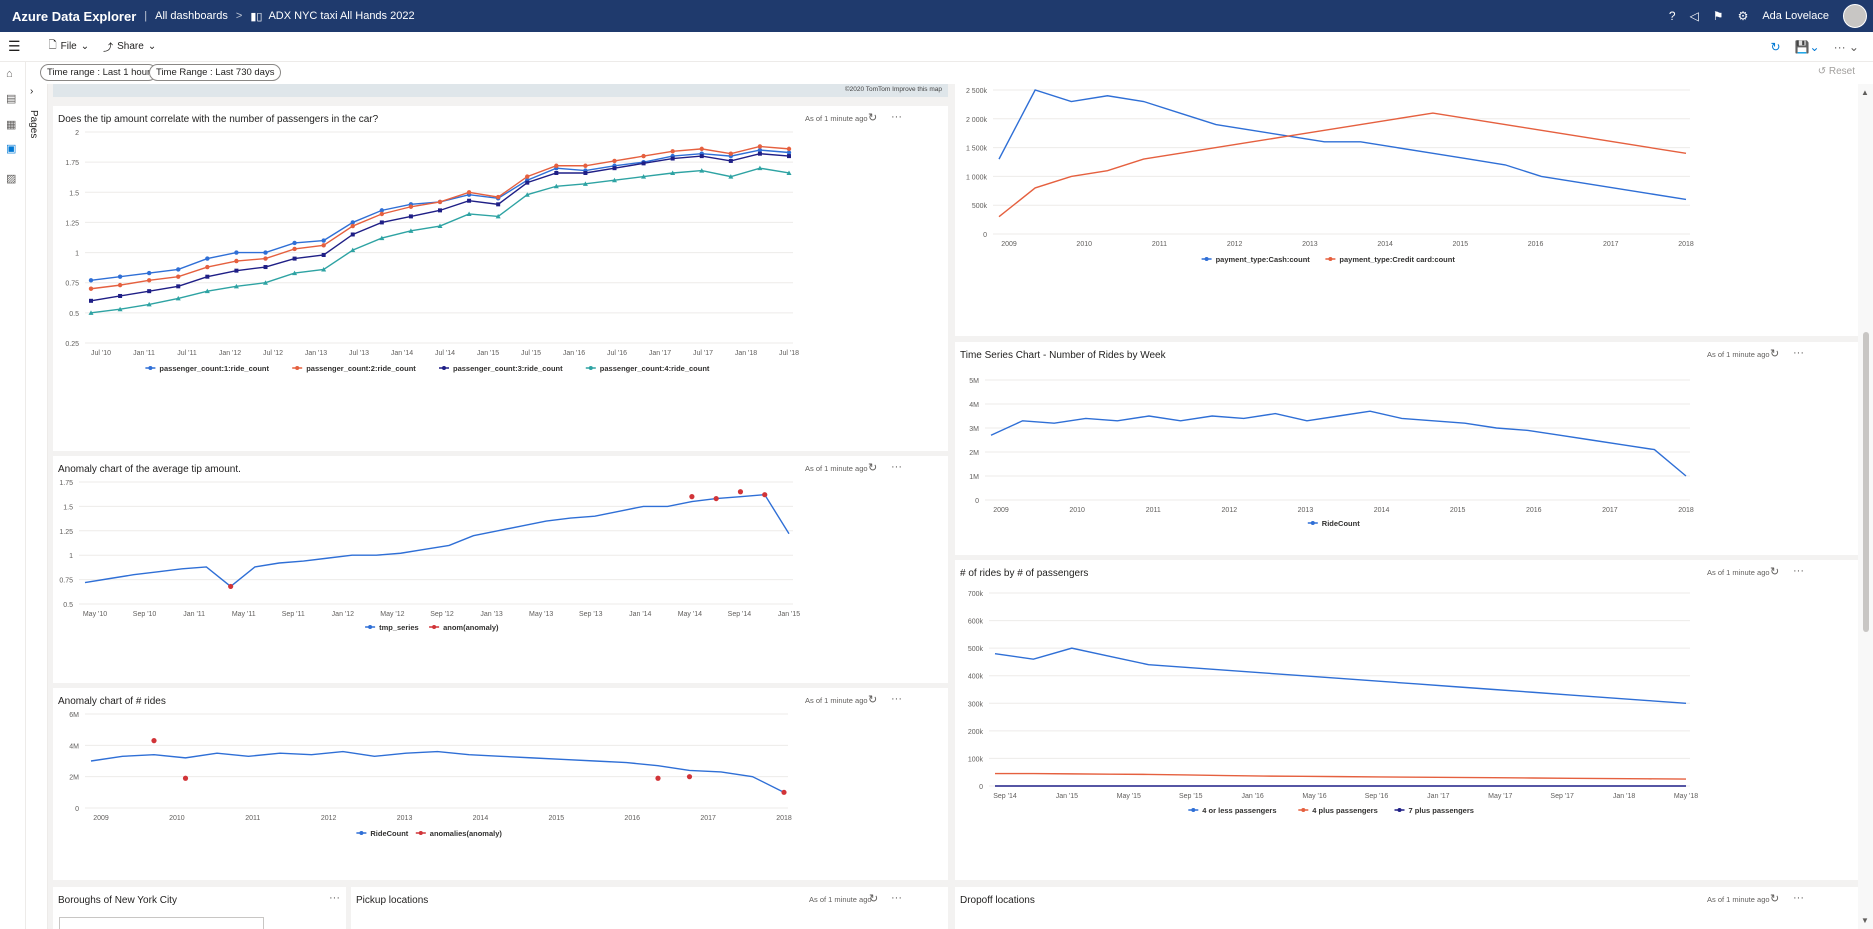 Image resolution: width=1873 pixels, height=929 pixels. Describe the element at coordinates (273, 353) in the screenshot. I see `x-tick-label: Jul '12` at that location.